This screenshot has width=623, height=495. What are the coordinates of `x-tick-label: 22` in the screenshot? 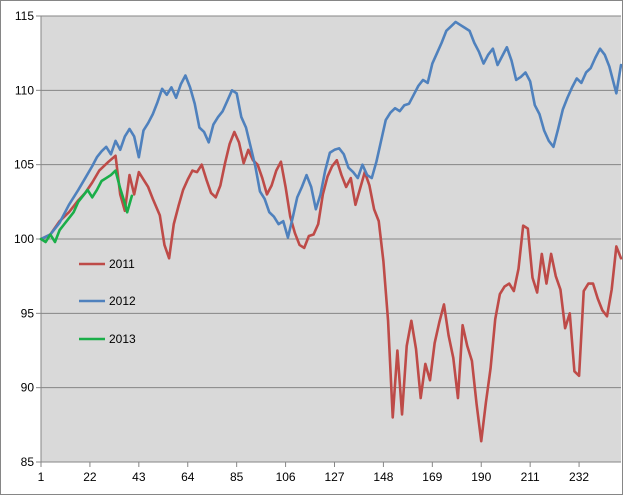 It's located at (90, 477).